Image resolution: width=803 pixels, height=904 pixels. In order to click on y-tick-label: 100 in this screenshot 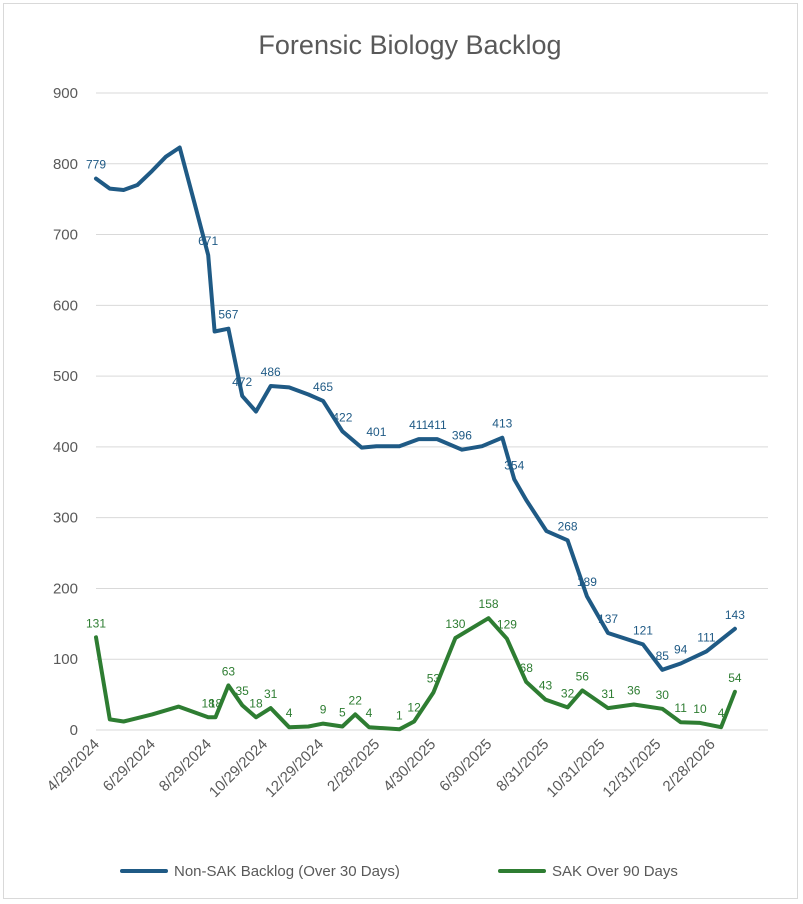, I will do `click(65, 659)`.